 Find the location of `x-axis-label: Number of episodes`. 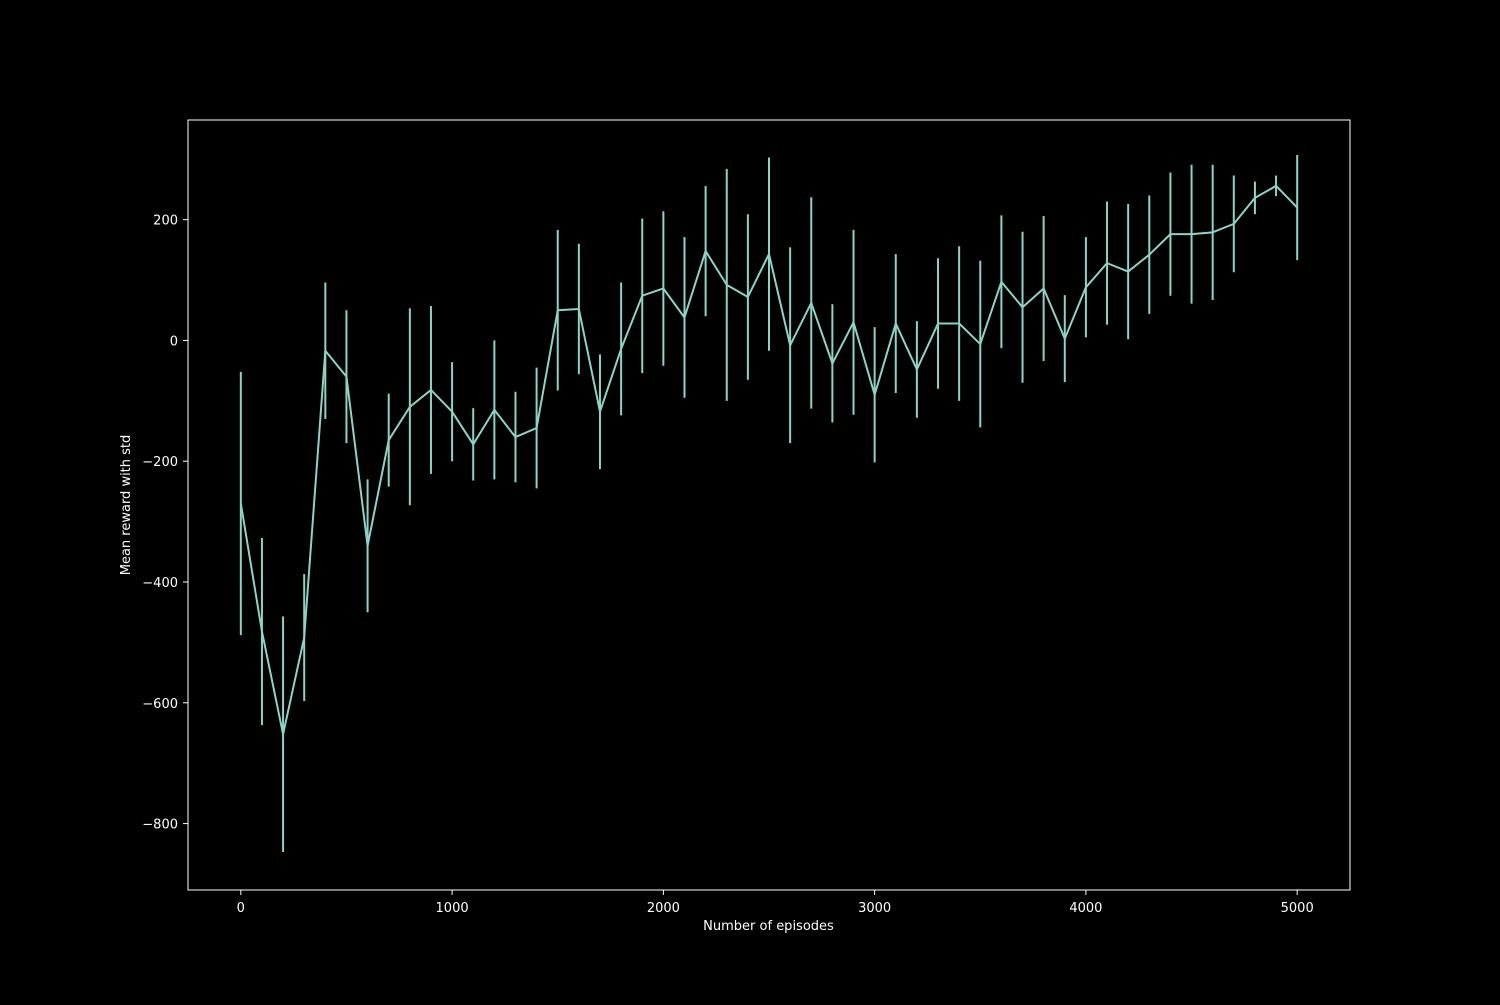

x-axis-label: Number of episodes is located at coordinates (768, 926).